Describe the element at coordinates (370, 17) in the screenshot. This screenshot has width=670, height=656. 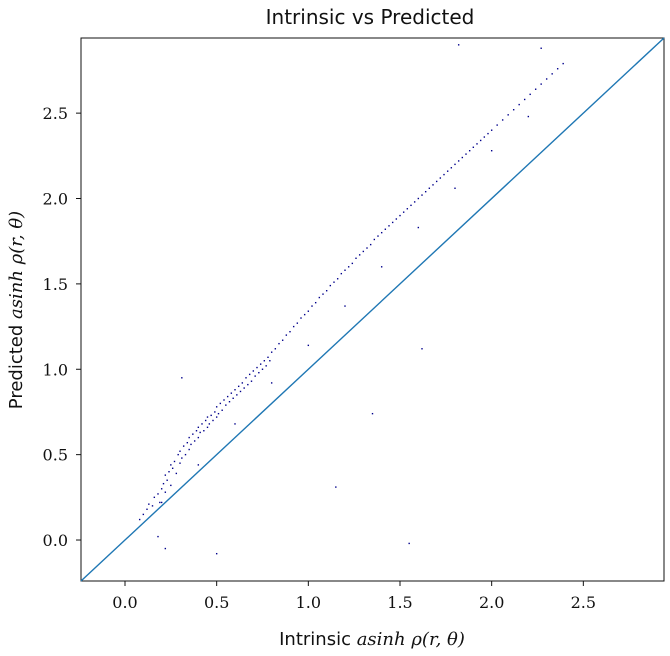
I see `chart-title: Intrinsic vs Predicted` at that location.